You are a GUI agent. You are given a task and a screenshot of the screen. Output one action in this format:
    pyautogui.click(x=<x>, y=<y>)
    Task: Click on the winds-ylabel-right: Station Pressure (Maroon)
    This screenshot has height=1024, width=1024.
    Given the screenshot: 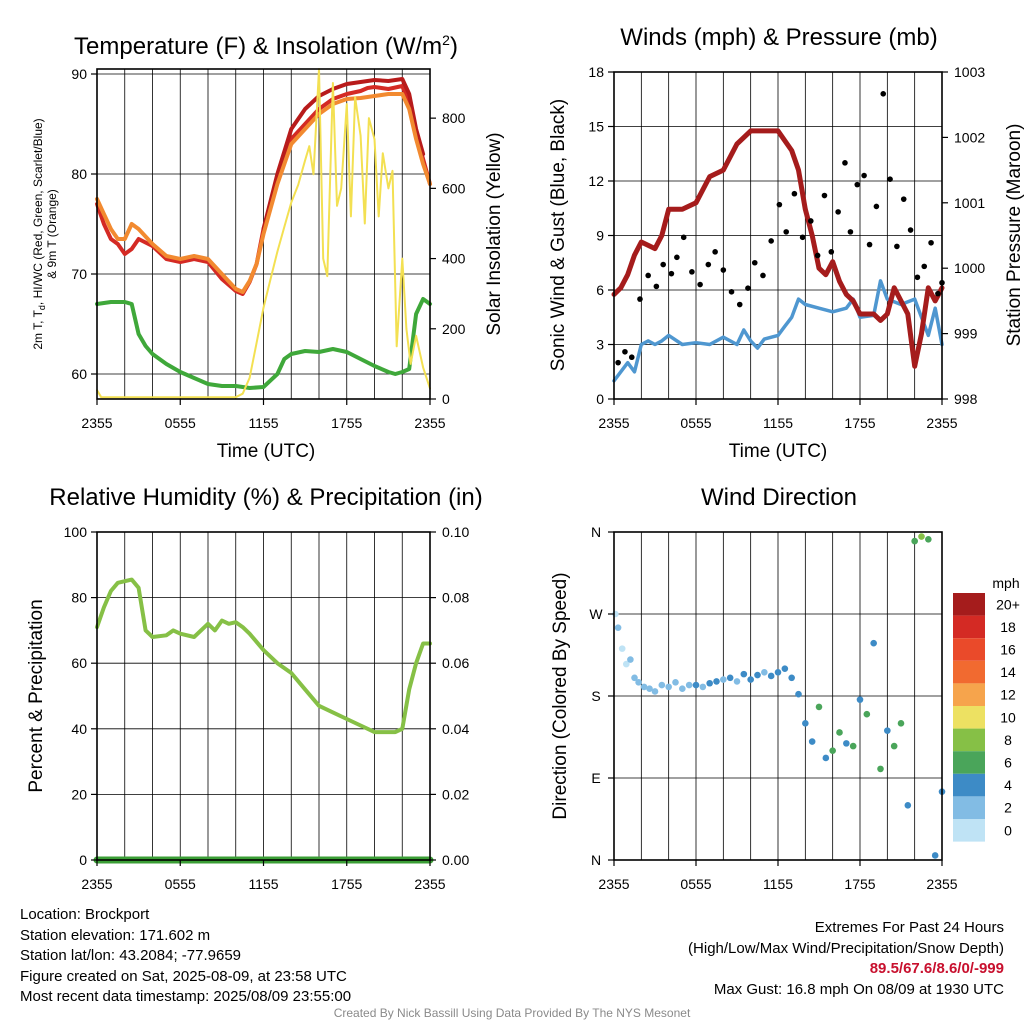 What is the action you would take?
    pyautogui.click(x=1014, y=235)
    